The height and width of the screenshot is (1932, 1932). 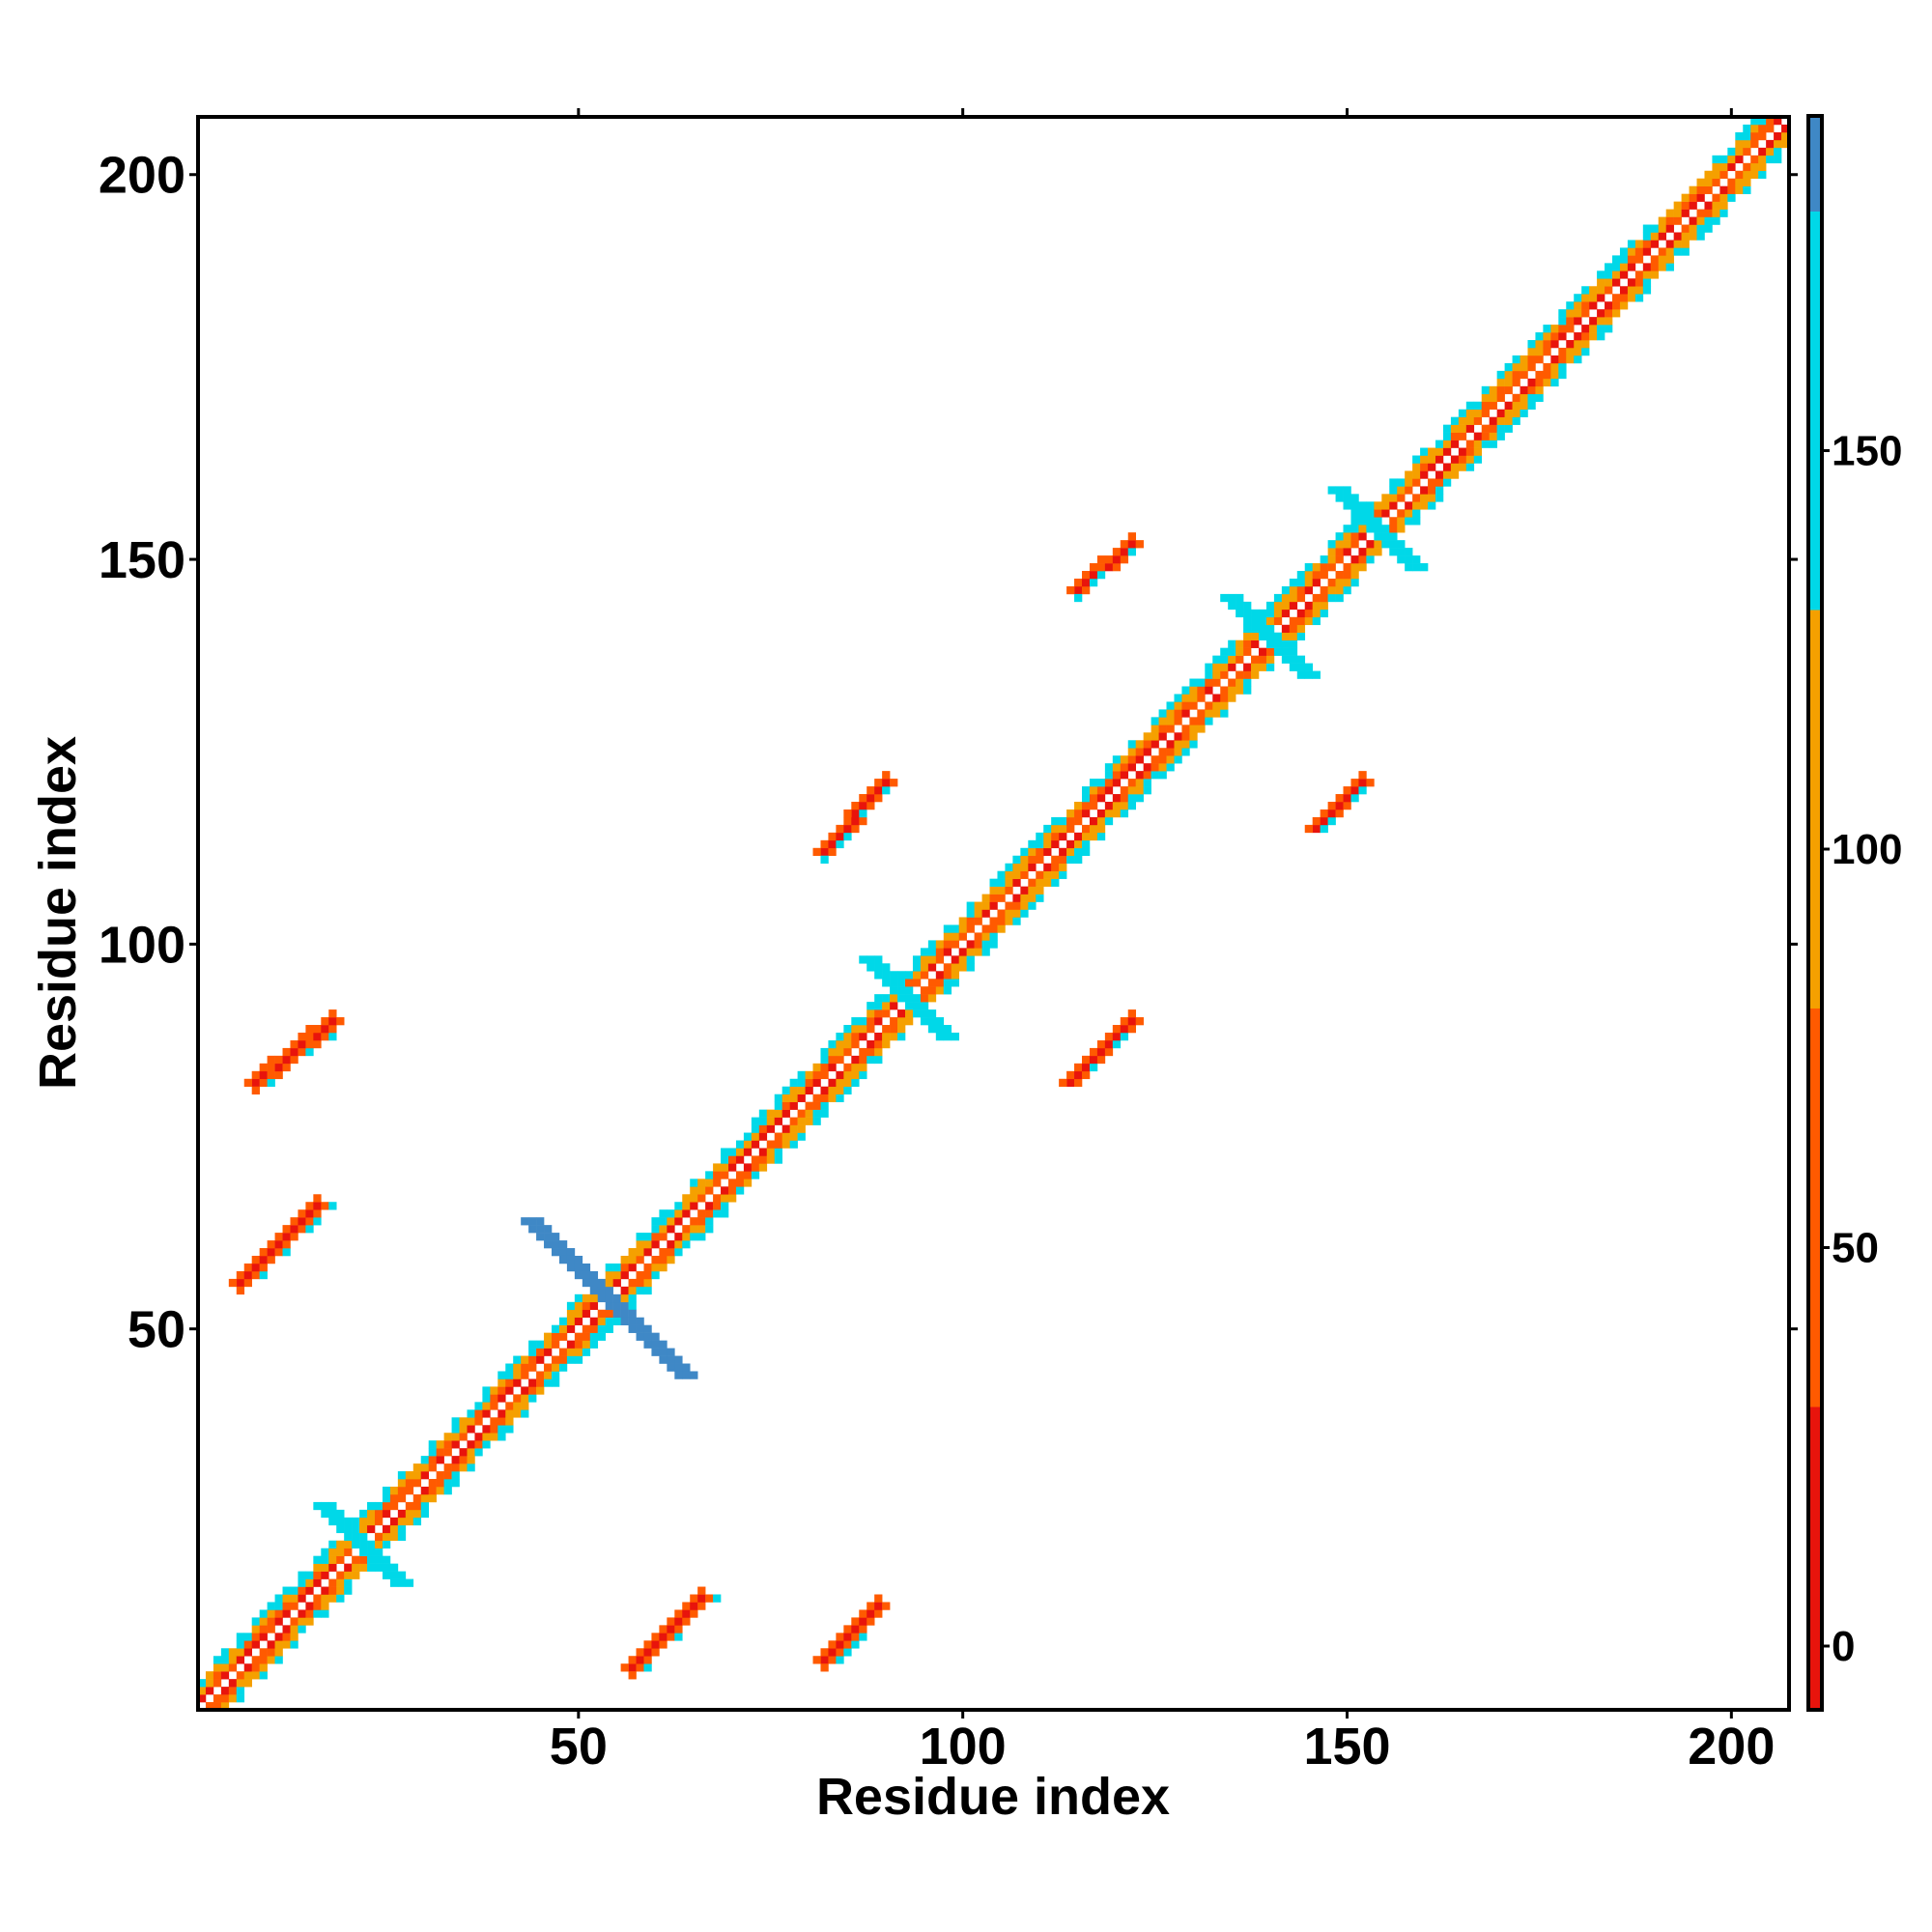 What do you see at coordinates (993, 1797) in the screenshot?
I see `x-axis-title: Residue index` at bounding box center [993, 1797].